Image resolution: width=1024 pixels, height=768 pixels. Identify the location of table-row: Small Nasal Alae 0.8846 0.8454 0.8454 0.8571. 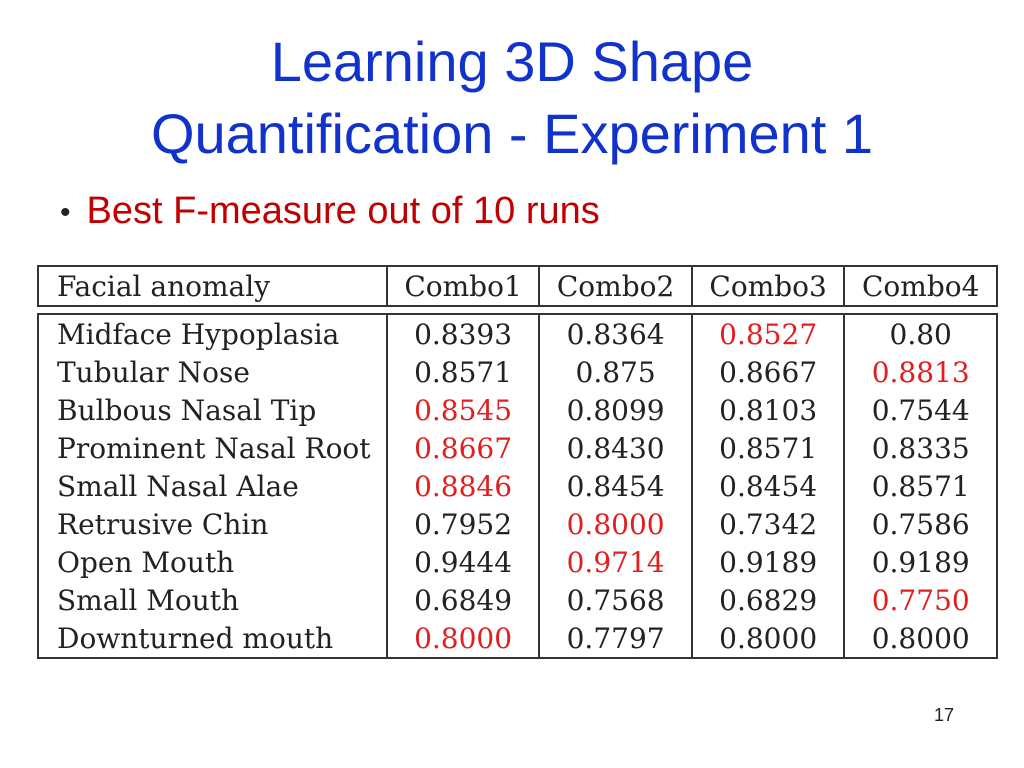
(517, 486).